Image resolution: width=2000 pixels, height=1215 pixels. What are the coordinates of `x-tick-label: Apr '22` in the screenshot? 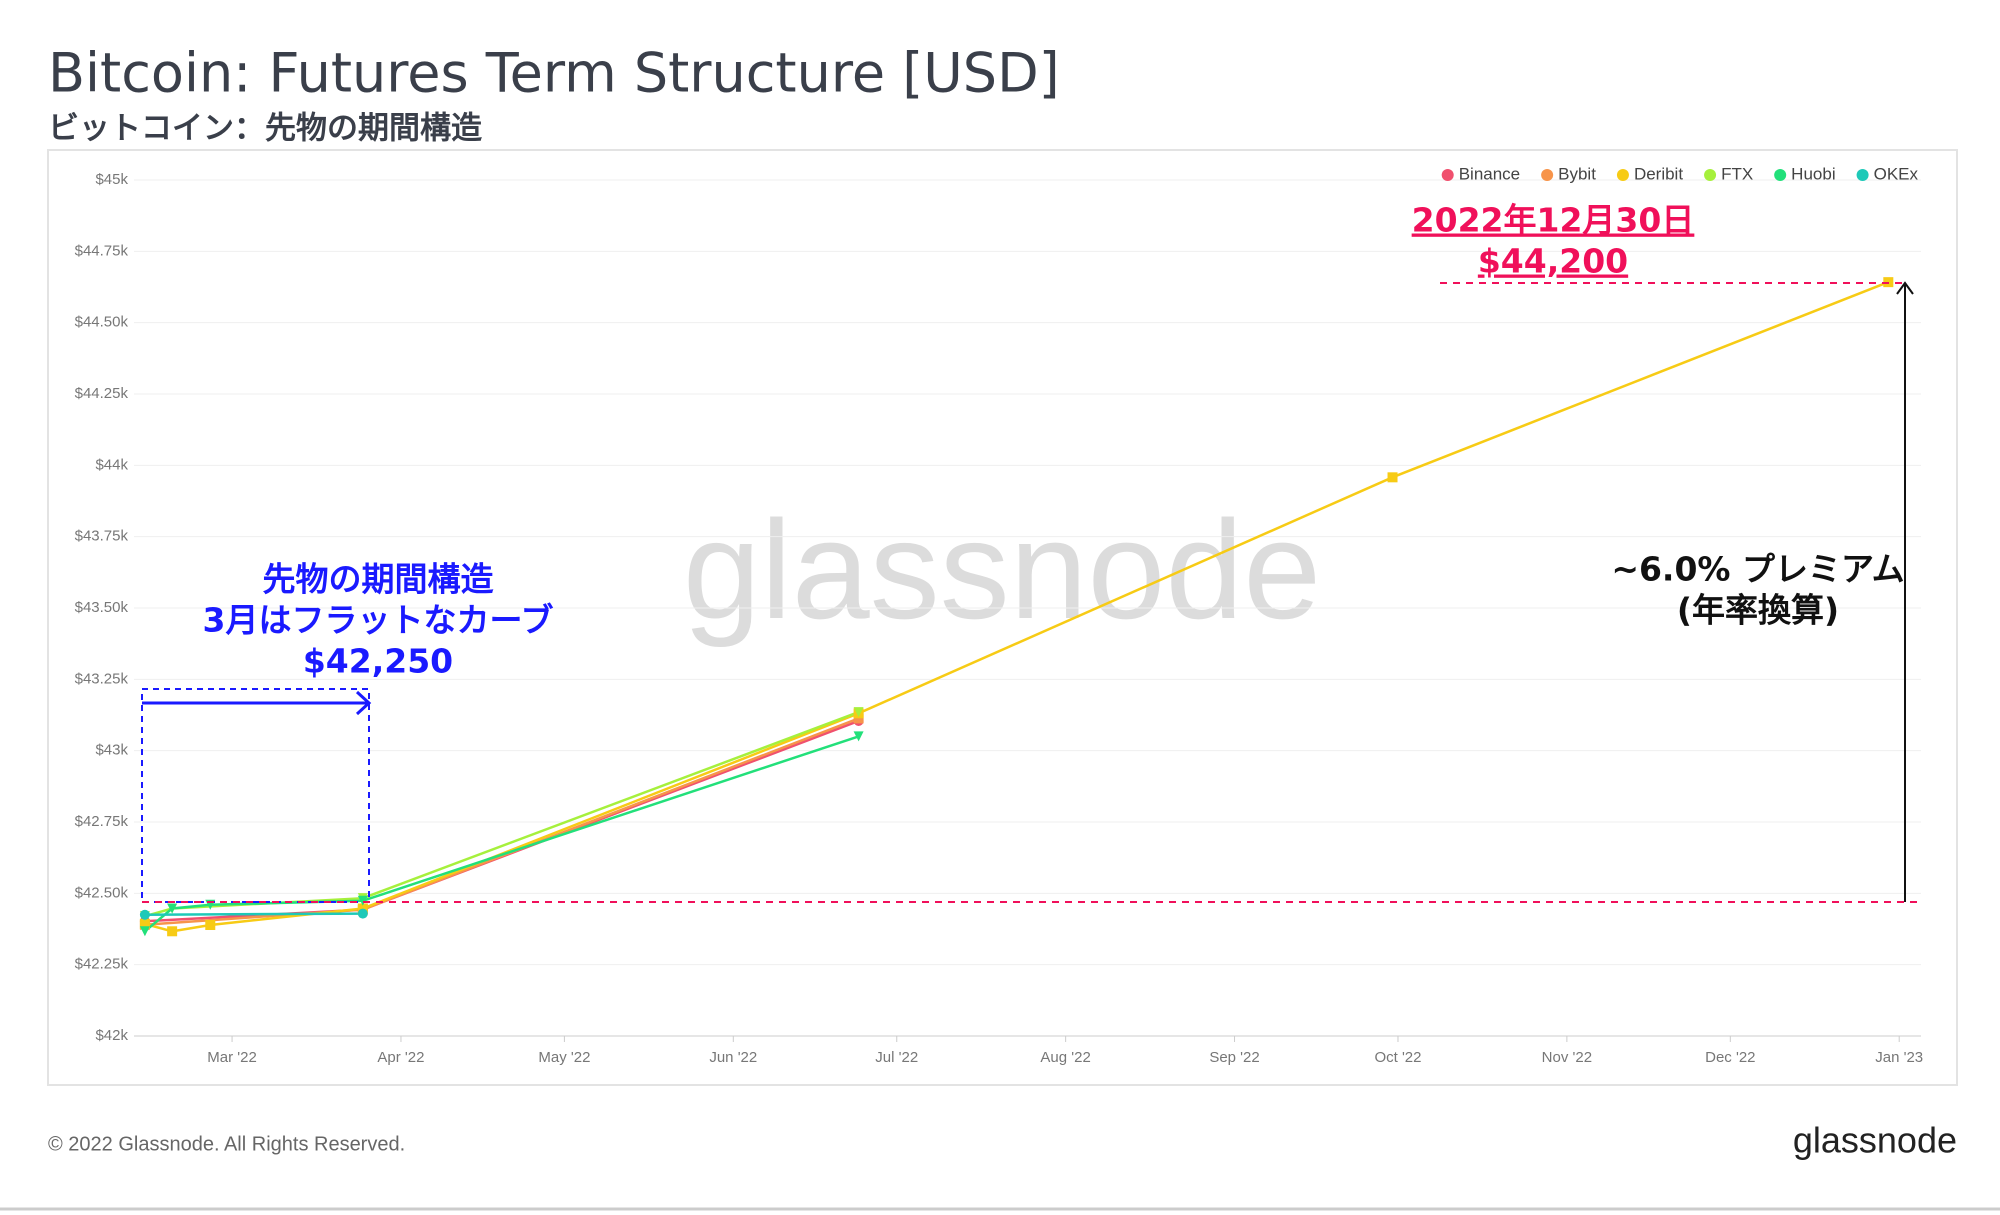 It's located at (400, 1057).